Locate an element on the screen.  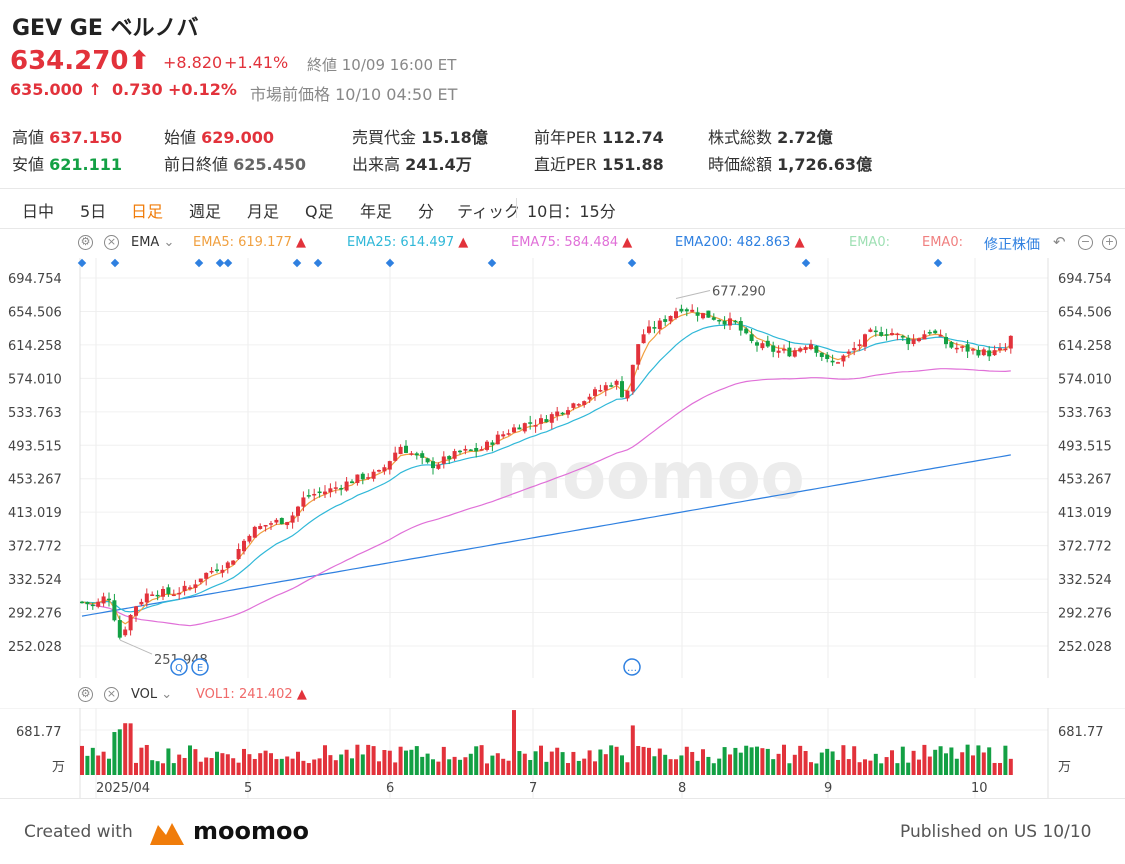
y-tick-label-right: 493.515 is located at coordinates (1085, 446).